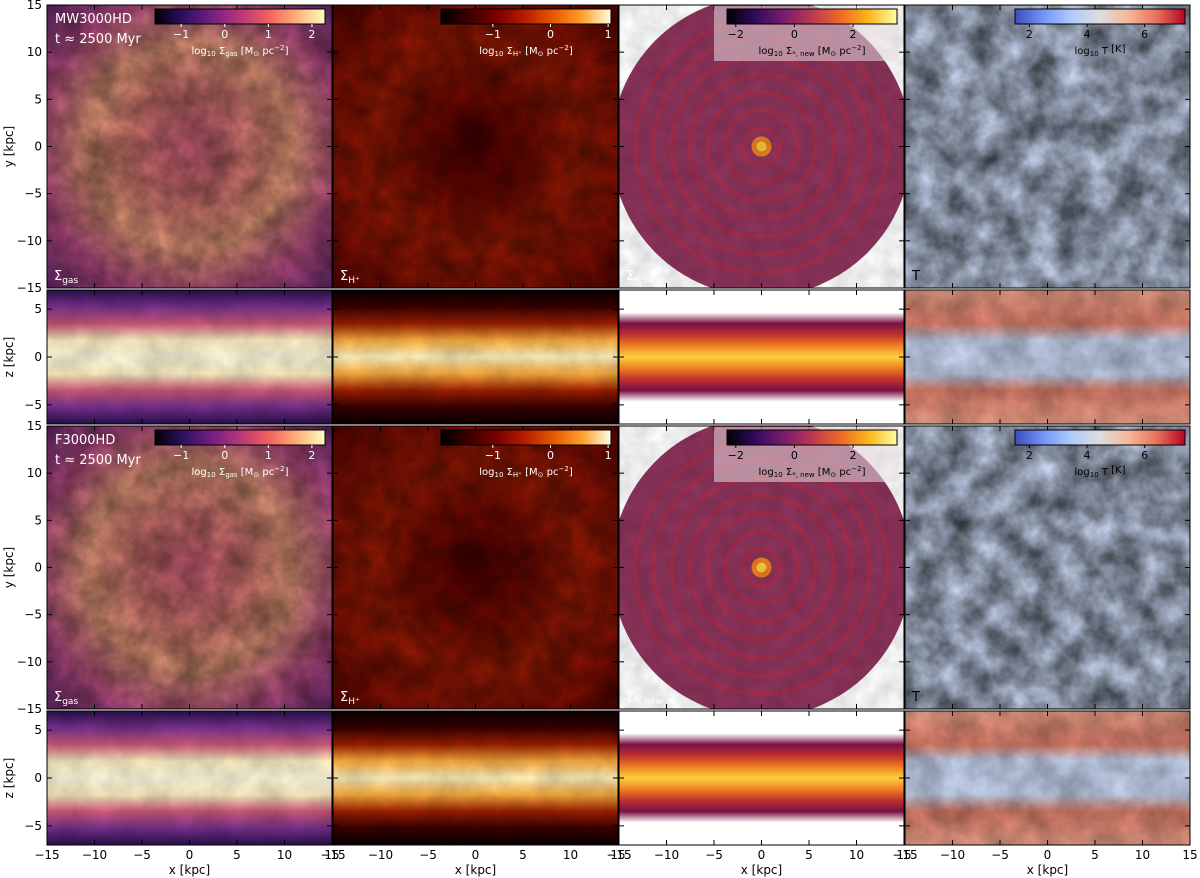  Describe the element at coordinates (1144, 455) in the screenshot. I see `colorbar-tick-label: 6` at that location.